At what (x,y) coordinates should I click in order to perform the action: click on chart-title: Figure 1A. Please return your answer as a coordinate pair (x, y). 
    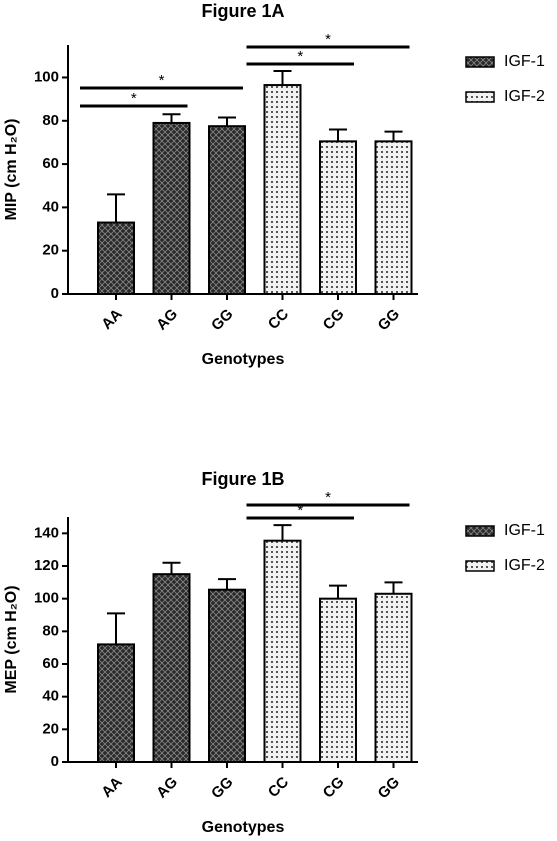
    Looking at the image, I should click on (242, 11).